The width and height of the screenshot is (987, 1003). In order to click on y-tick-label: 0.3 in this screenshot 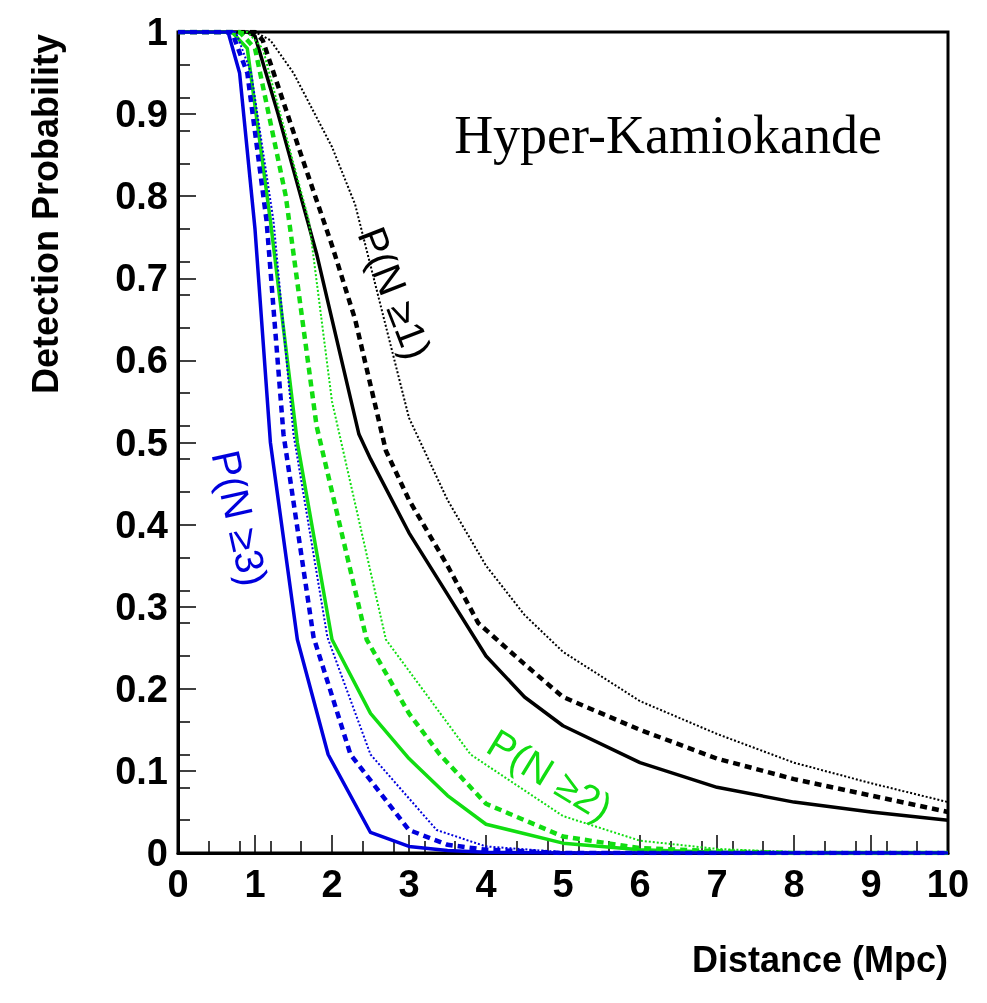, I will do `click(141, 606)`.